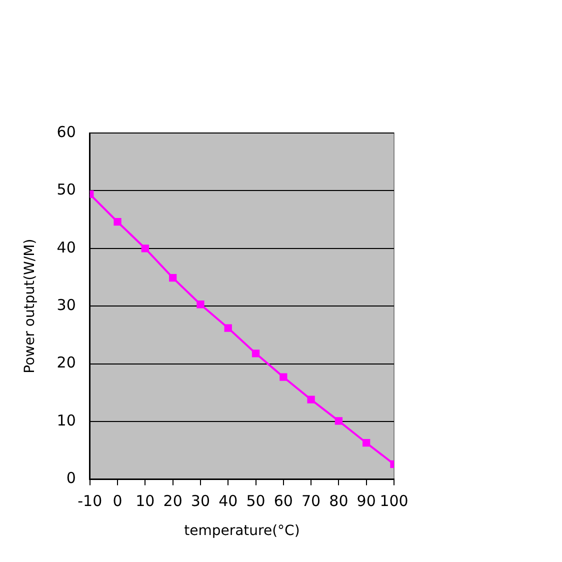  Describe the element at coordinates (242, 531) in the screenshot. I see `x-axis-title: temperature(°C)` at that location.